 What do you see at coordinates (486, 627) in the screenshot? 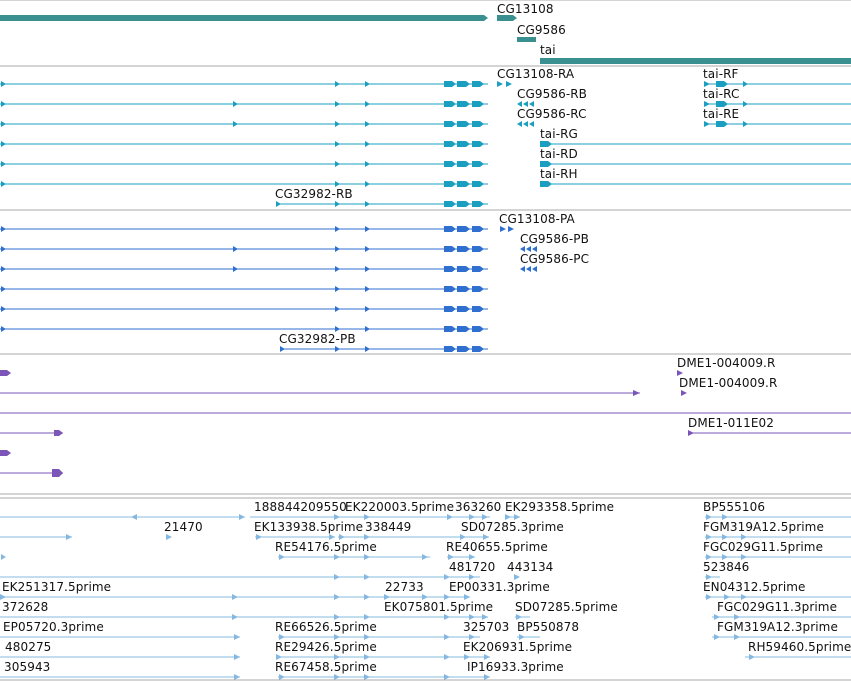
I see `feature-label: 325703` at bounding box center [486, 627].